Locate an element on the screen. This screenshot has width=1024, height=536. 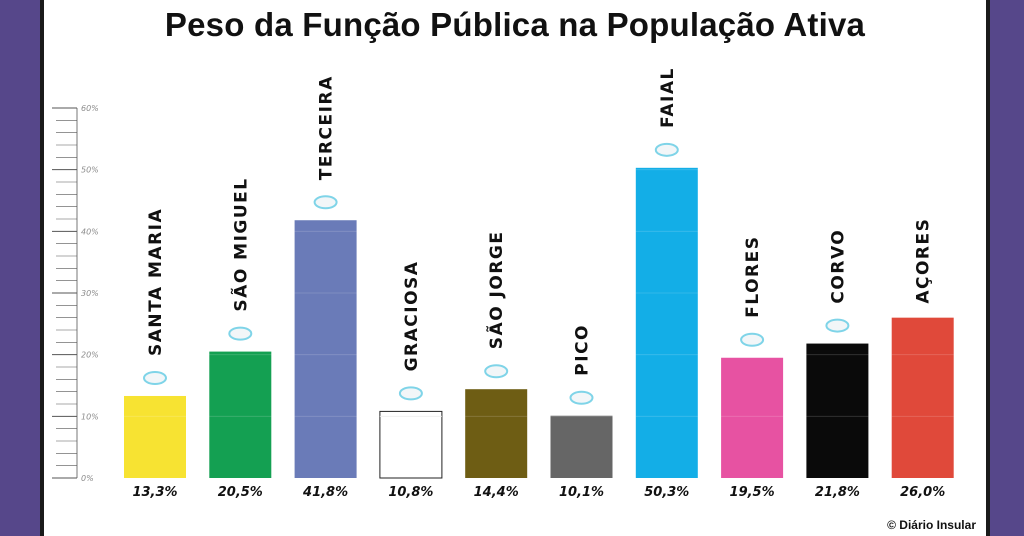
value-label: 41,8% is located at coordinates (325, 492).